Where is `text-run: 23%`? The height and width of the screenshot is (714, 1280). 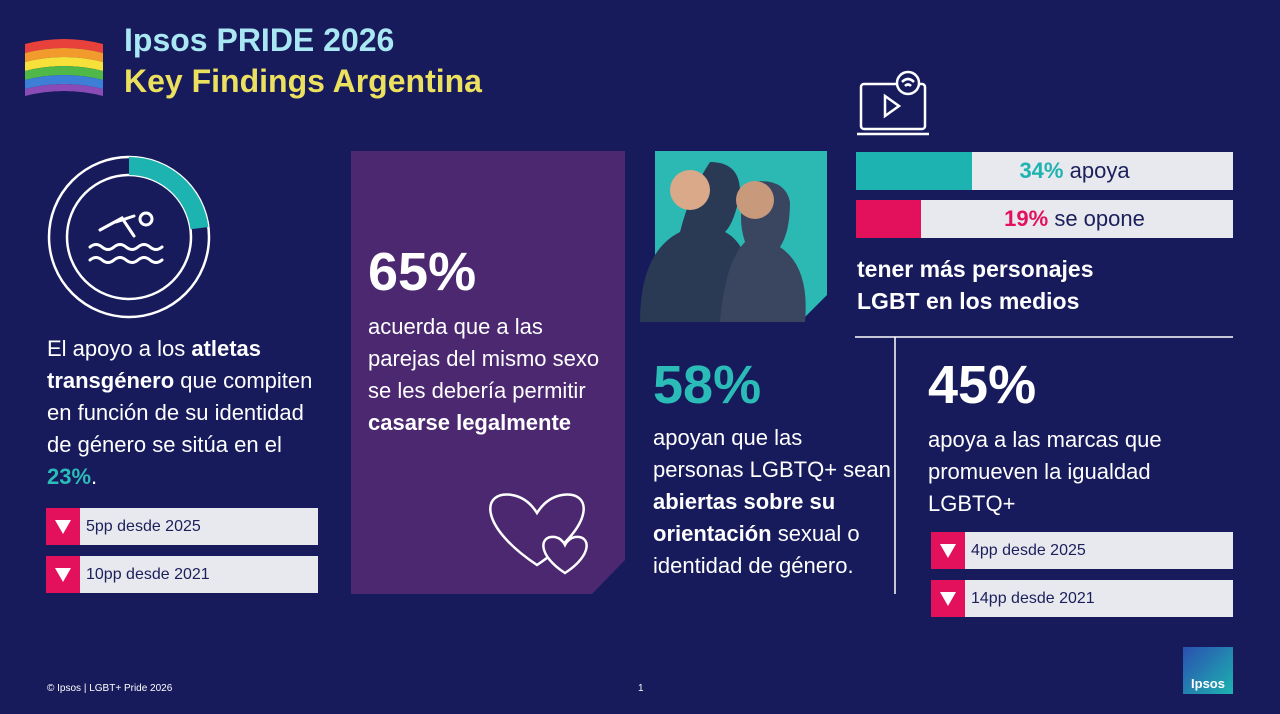
text-run: 23% is located at coordinates (69, 476).